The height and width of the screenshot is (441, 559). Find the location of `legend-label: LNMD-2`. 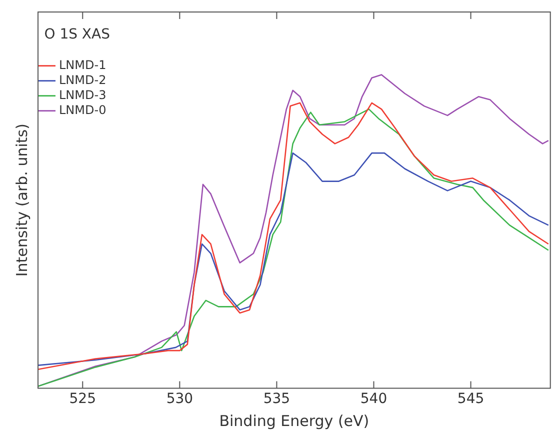

legend-label: LNMD-2 is located at coordinates (82, 79).